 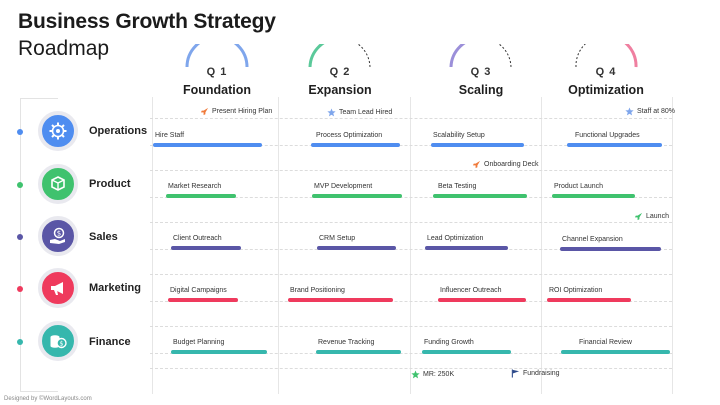 I want to click on task-label: Lead Optimization, so click(x=455, y=238).